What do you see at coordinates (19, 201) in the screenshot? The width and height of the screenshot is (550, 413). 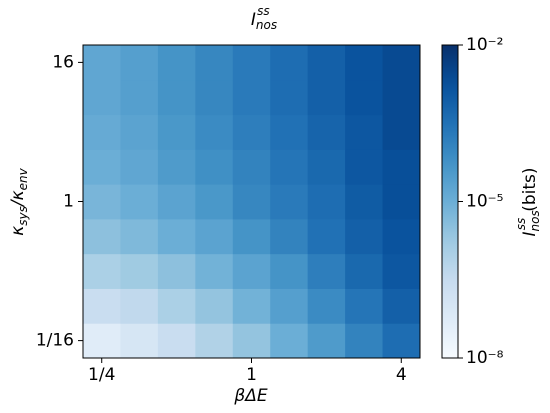 I see `y-axis-label: κsys/κenv` at bounding box center [19, 201].